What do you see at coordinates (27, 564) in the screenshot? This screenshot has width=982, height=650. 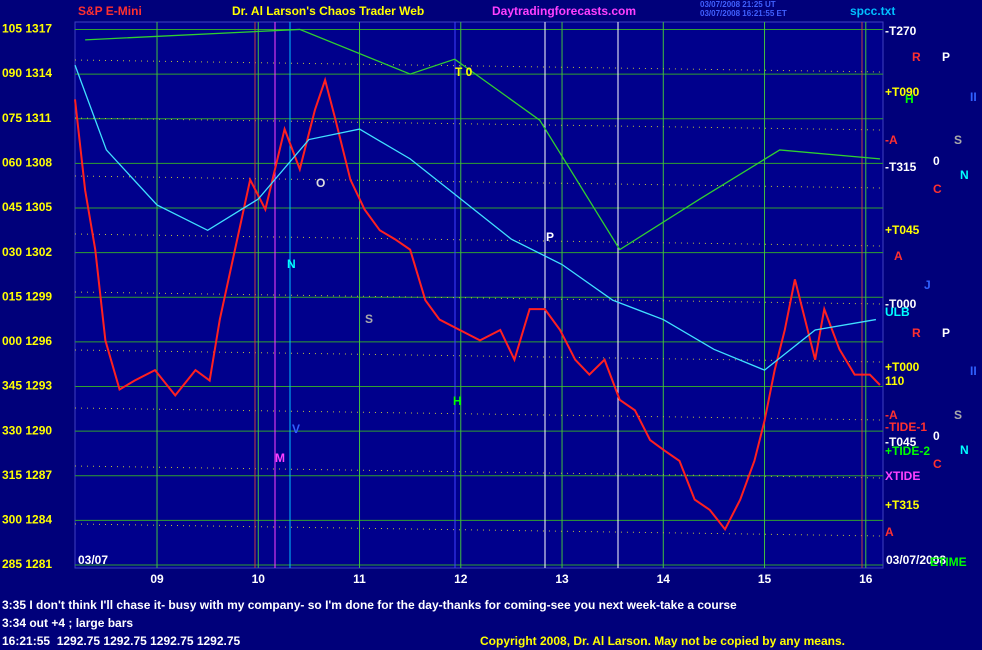 I see `y-tick-label: 285 1281` at bounding box center [27, 564].